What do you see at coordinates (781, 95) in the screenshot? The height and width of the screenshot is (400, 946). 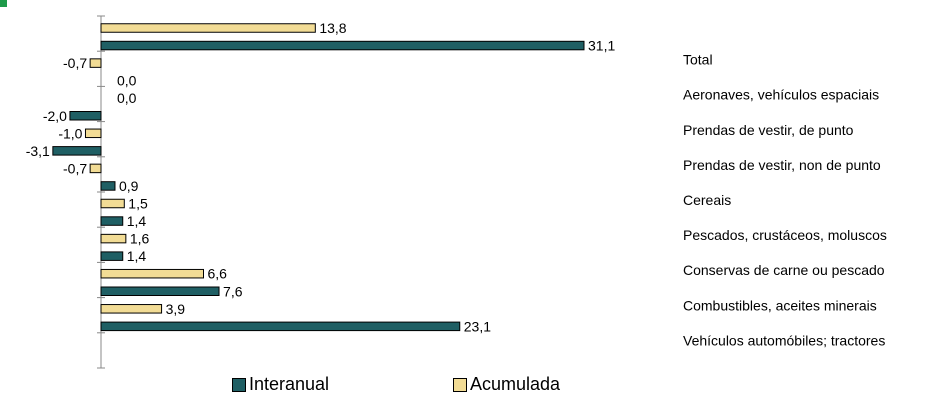 I see `category-label-1: Aeronaves, vehículos espaciais` at bounding box center [781, 95].